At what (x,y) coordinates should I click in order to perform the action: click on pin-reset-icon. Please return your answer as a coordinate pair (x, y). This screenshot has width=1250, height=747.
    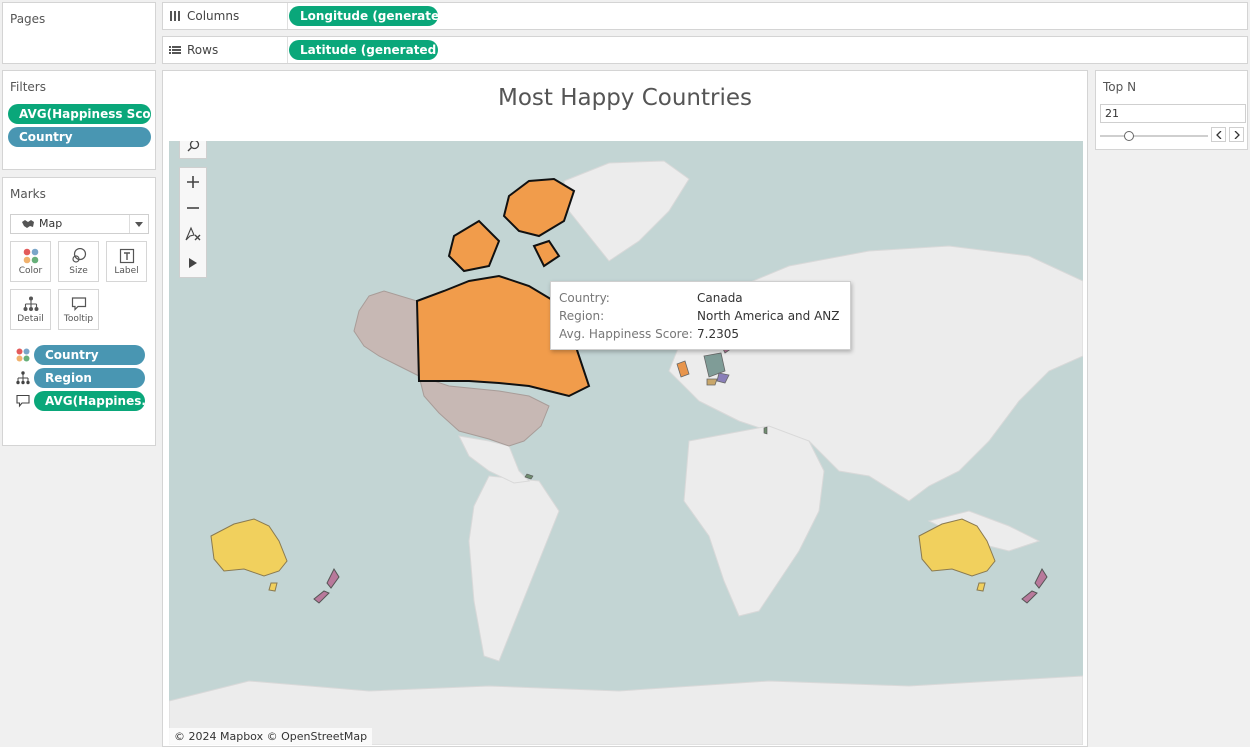
    Looking at the image, I should click on (193, 233).